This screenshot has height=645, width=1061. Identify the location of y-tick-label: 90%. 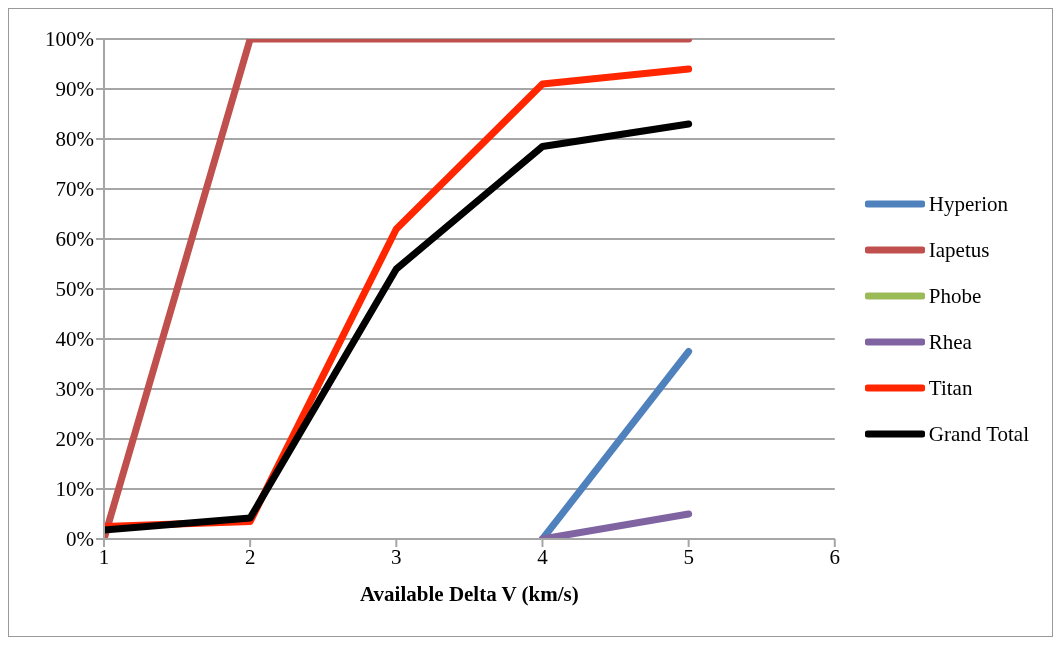
(74, 89).